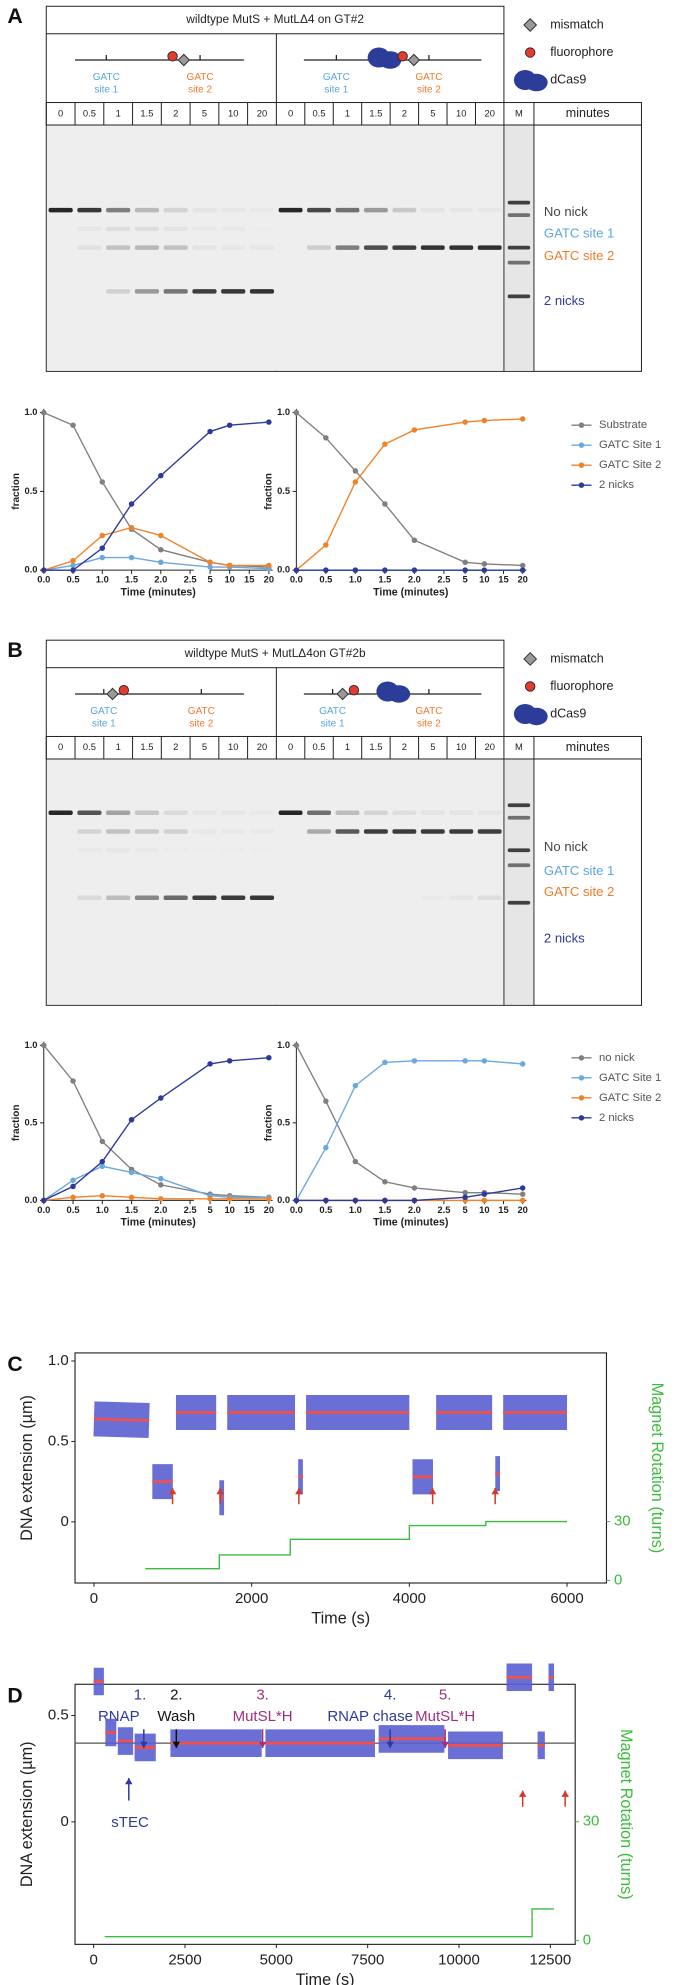  What do you see at coordinates (519, 902) in the screenshot?
I see `marker-band` at bounding box center [519, 902].